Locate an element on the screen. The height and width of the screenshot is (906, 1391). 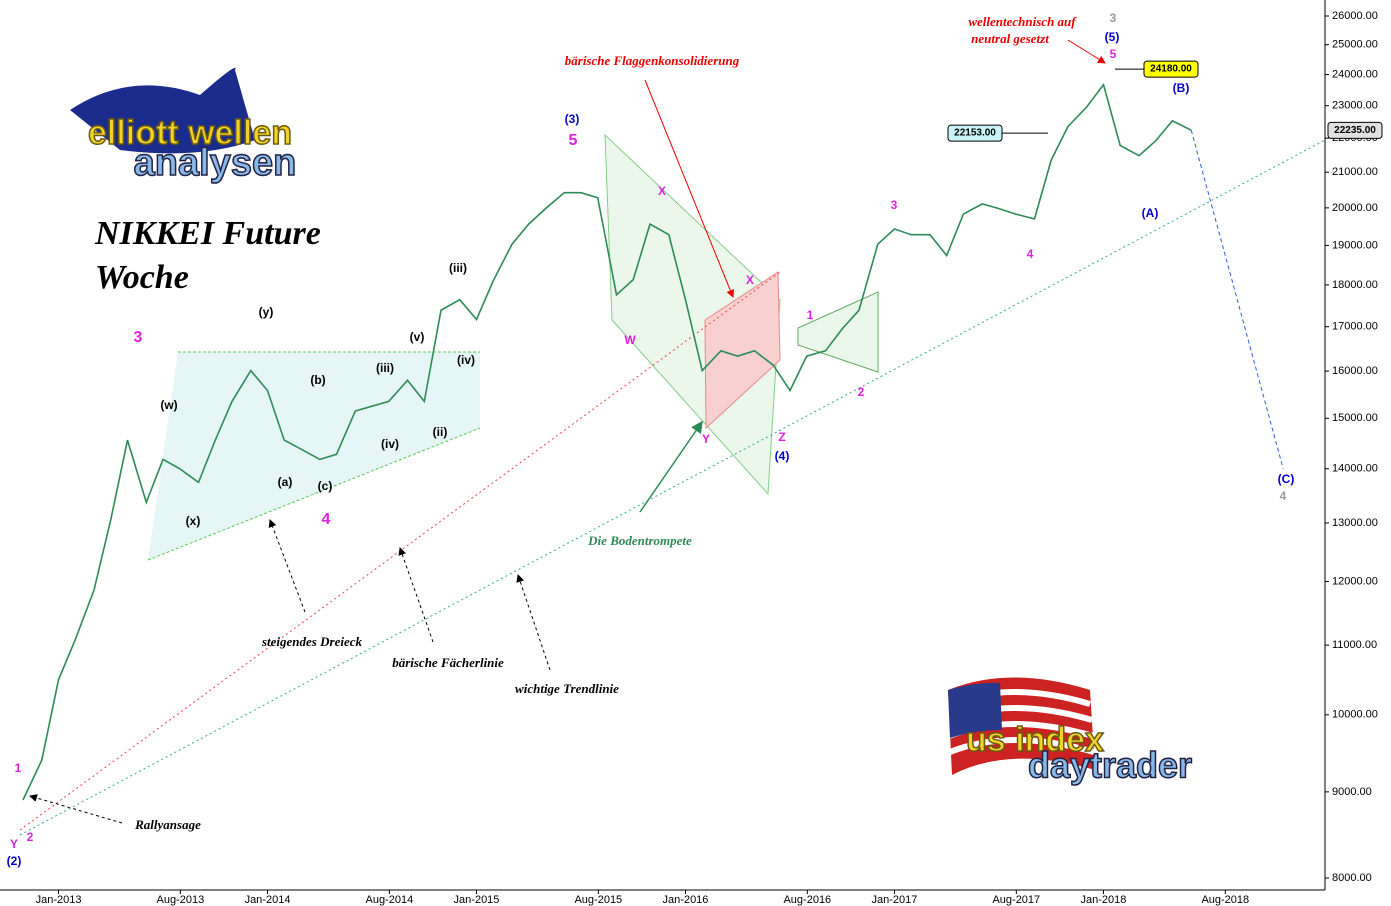
wave-label: (C) is located at coordinates (1286, 479).